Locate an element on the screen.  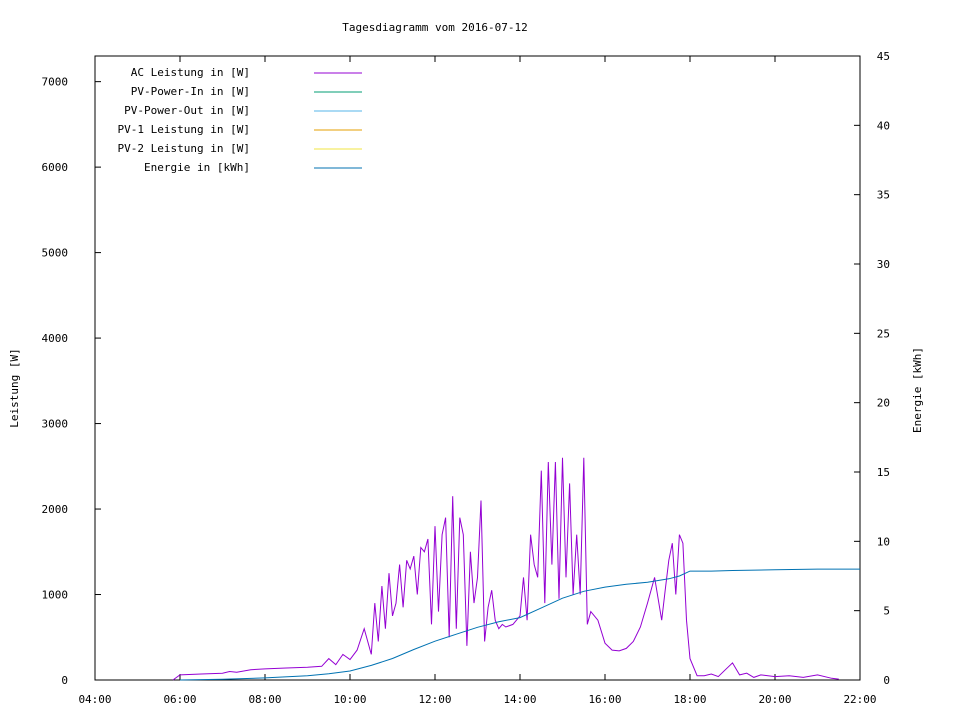
y2-axis-ticks: 0 5 10 15 20 25 30 35 40 45 is located at coordinates (872, 368).